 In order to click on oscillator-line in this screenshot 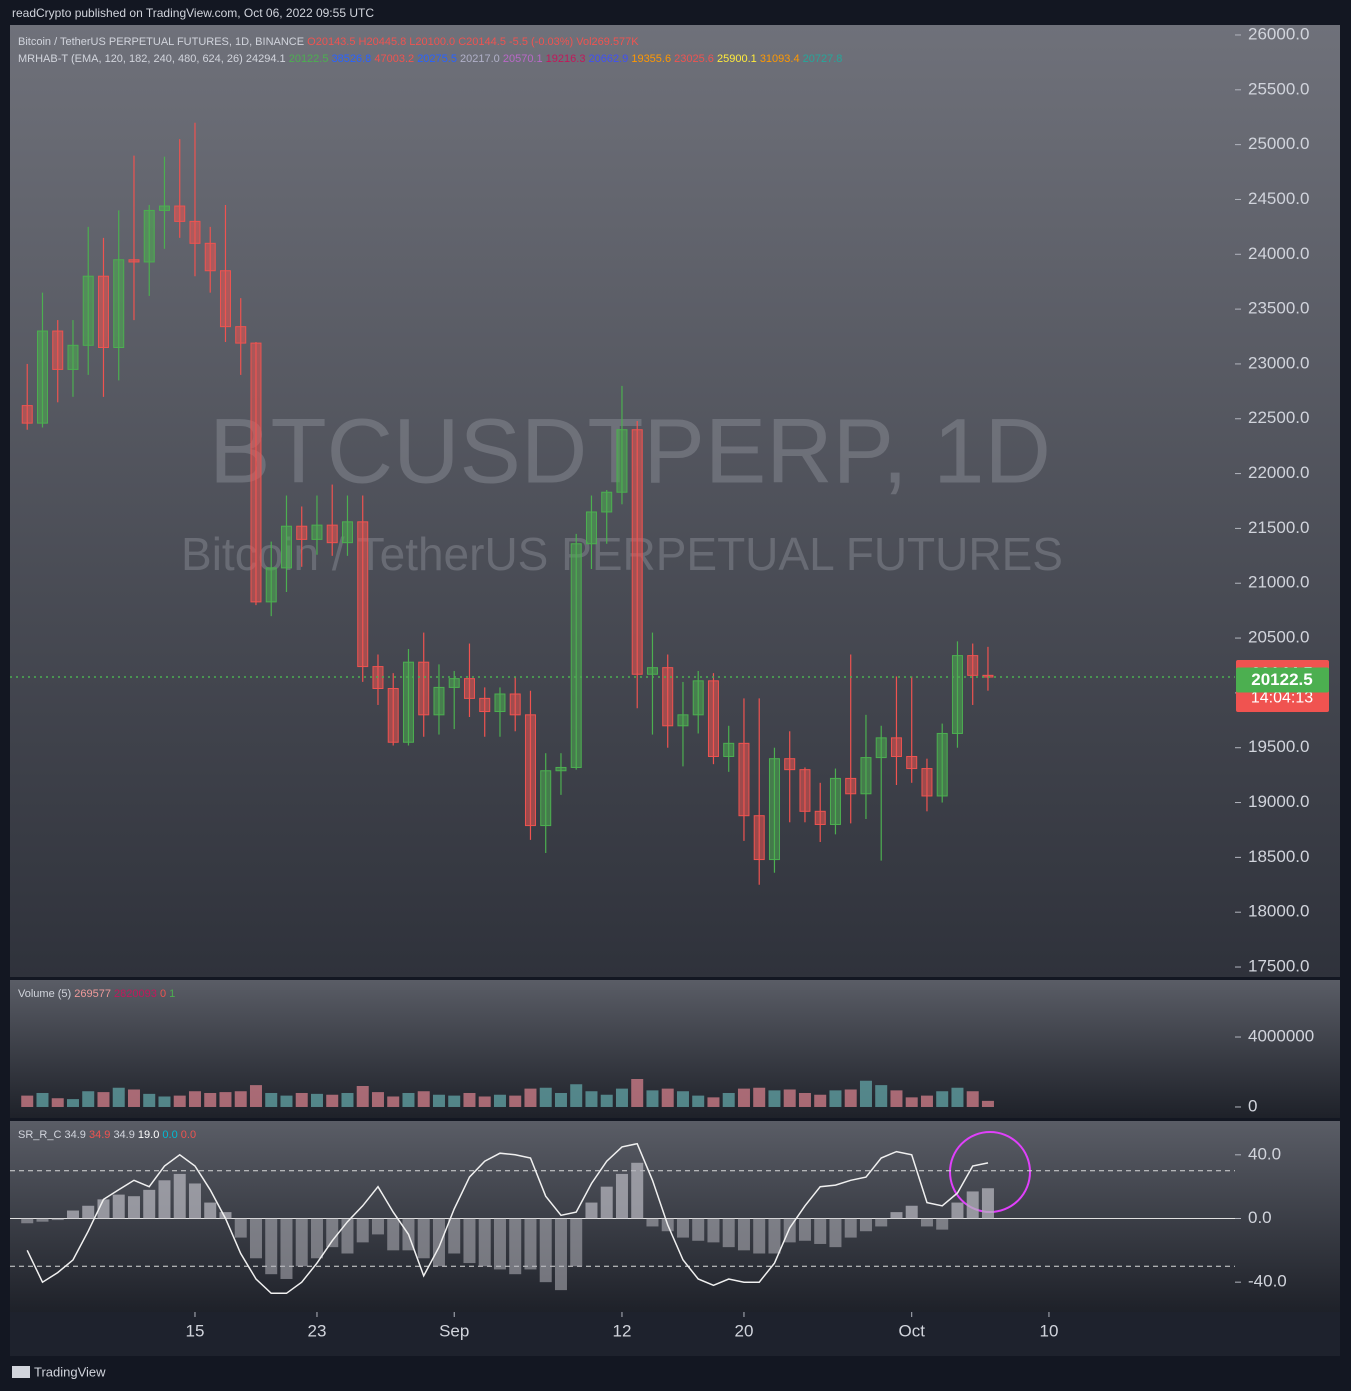, I will do `click(507, 1218)`.